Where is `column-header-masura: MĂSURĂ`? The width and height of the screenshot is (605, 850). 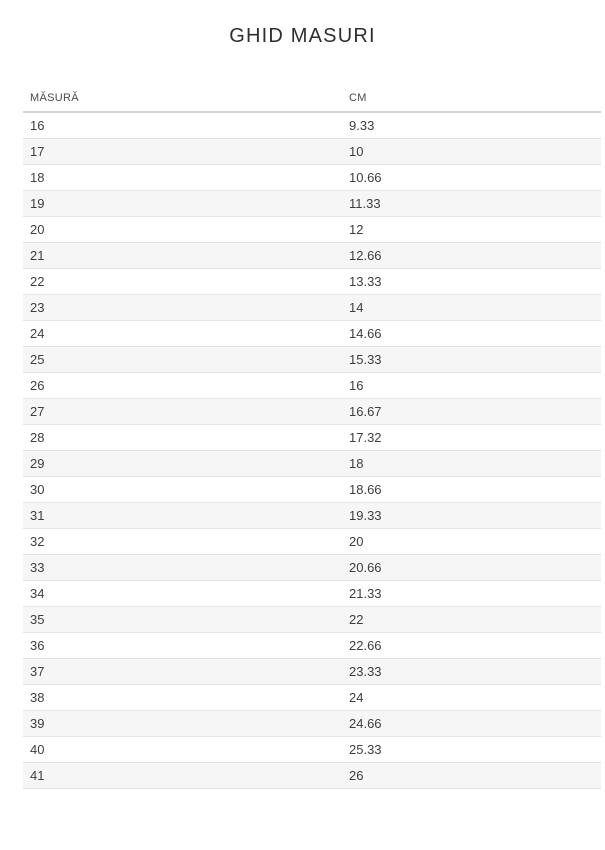
column-header-masura: MĂSURĂ is located at coordinates (182, 102).